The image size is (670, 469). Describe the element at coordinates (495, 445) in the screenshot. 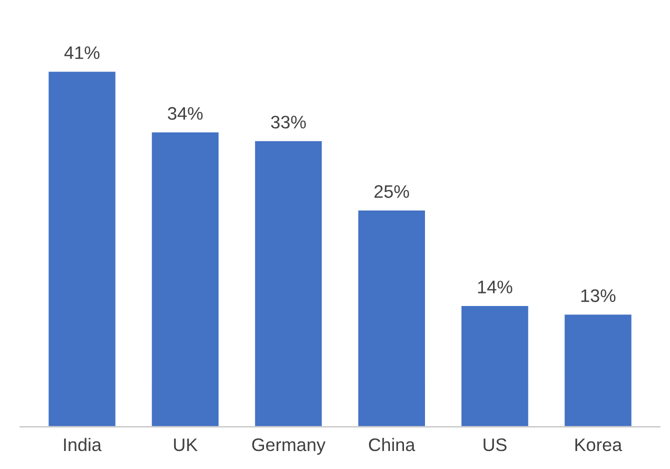

I see `x-tick-label: US` at that location.